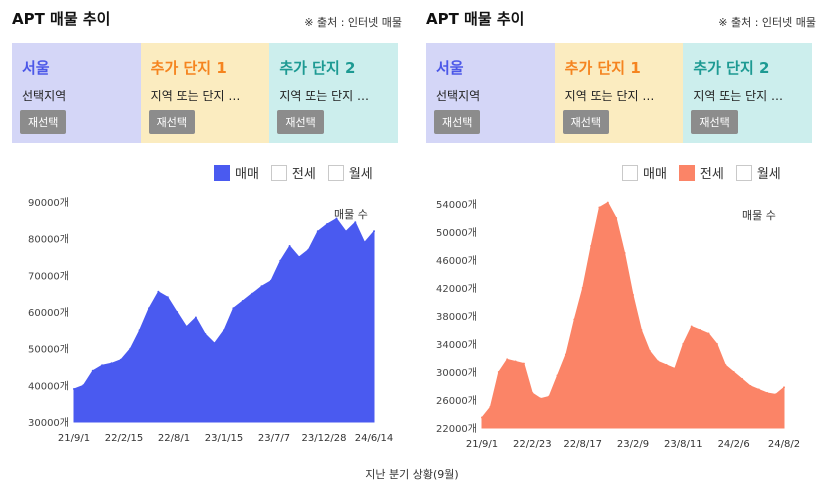 This screenshot has width=824, height=489. Describe the element at coordinates (456, 401) in the screenshot. I see `y-tick-label: 26000개` at that location.